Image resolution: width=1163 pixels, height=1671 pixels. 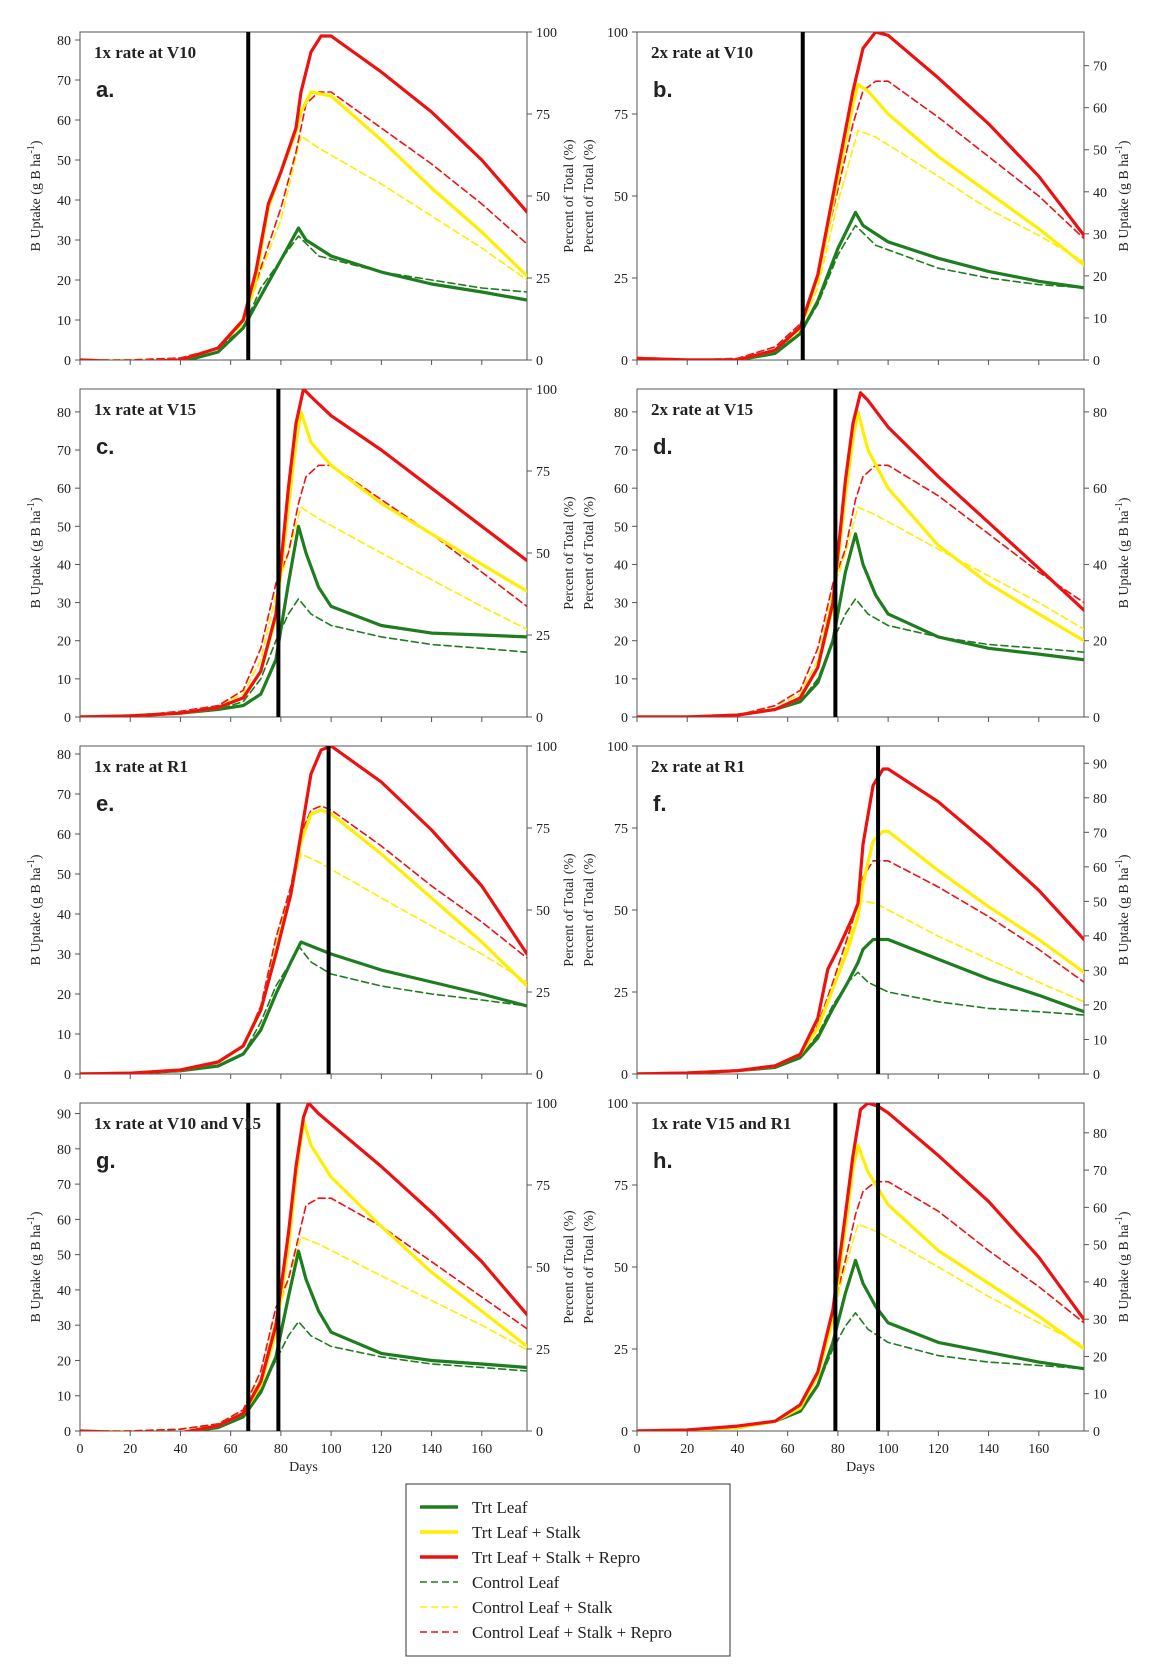 What do you see at coordinates (106, 1160) in the screenshot?
I see `panel-letter: g.` at bounding box center [106, 1160].